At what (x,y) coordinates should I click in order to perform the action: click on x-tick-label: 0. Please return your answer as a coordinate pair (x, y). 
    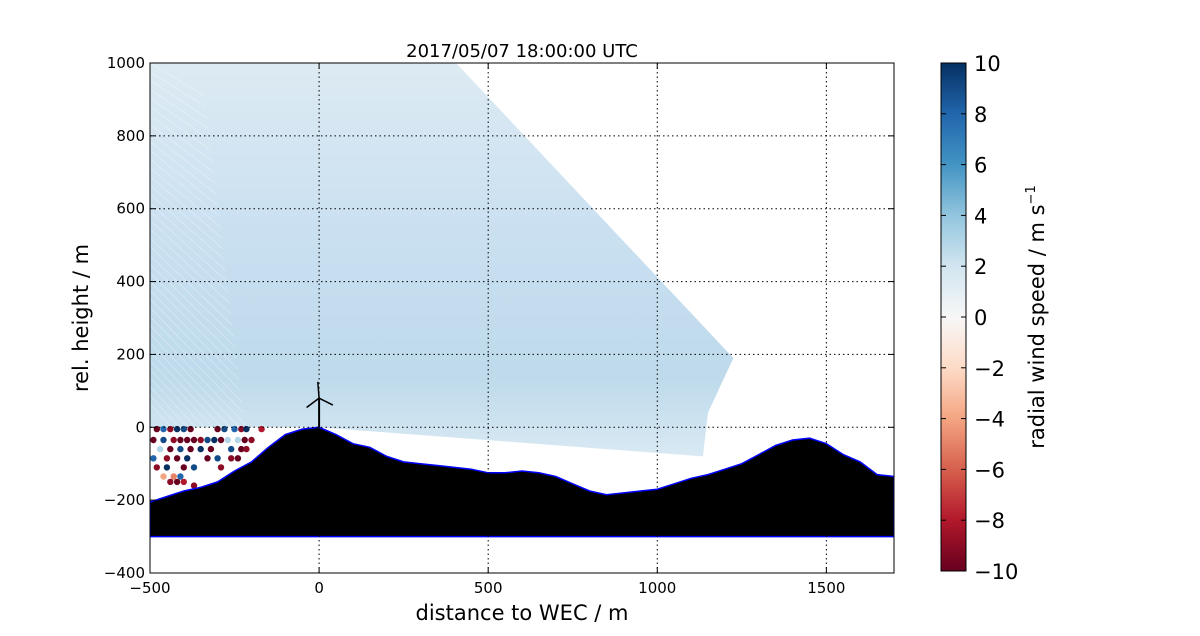
    Looking at the image, I should click on (319, 588).